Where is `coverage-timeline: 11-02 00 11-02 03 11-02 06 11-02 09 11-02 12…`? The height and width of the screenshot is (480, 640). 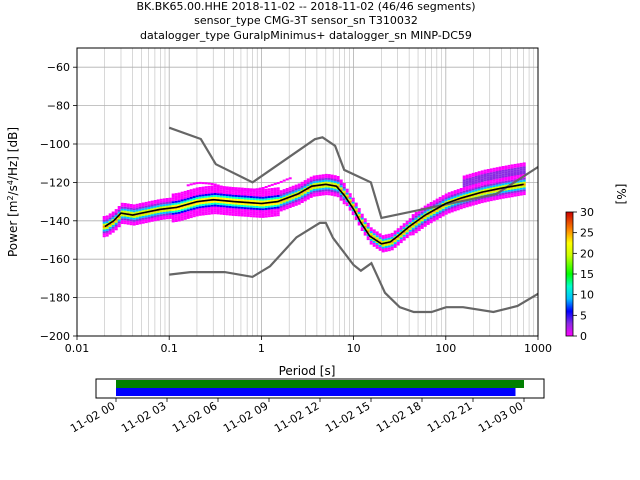 coverage-timeline: 11-02 00 11-02 03 11-02 06 11-02 09 11-02 12… is located at coordinates (306, 406).